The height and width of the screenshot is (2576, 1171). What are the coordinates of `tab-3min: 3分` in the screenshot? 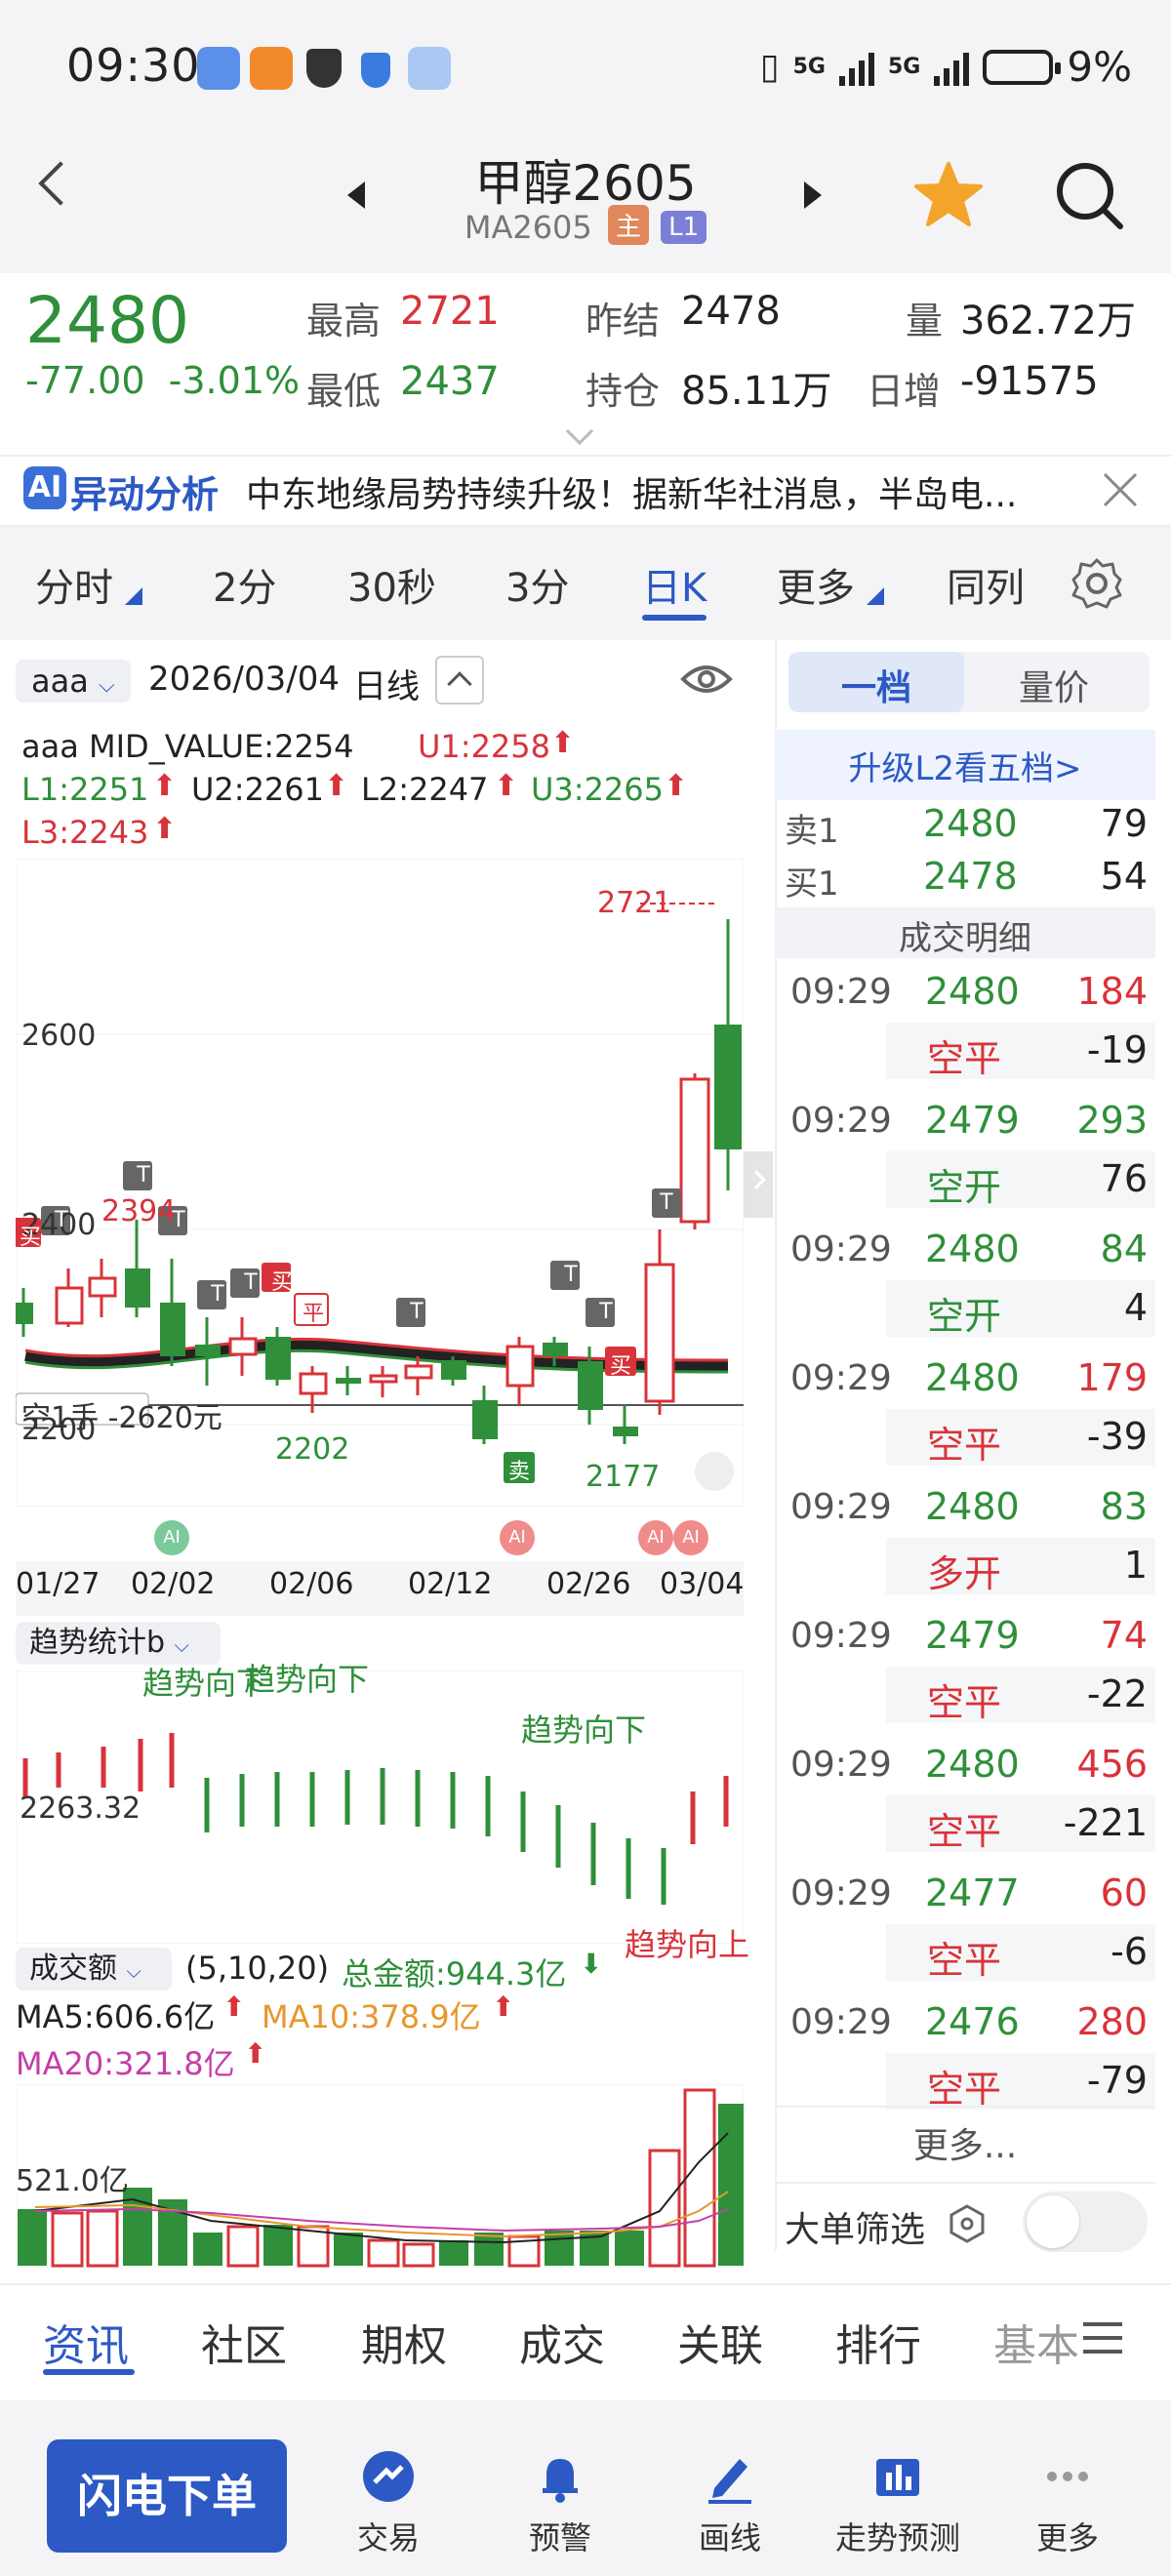 It's located at (537, 588).